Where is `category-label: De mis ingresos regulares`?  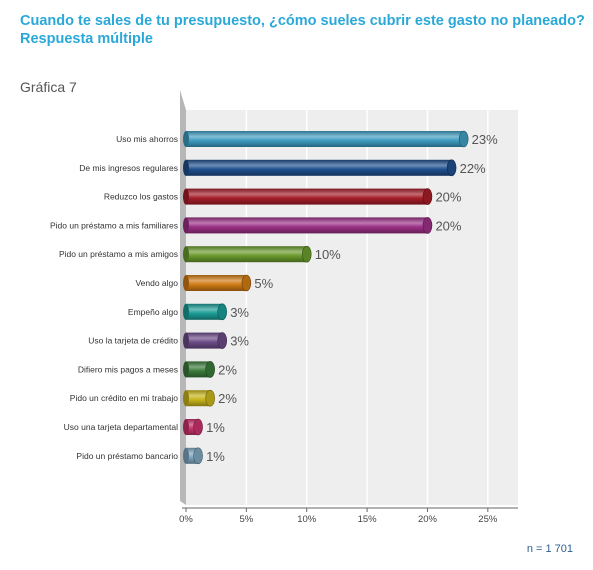
category-label: De mis ingresos regulares is located at coordinates (128, 168).